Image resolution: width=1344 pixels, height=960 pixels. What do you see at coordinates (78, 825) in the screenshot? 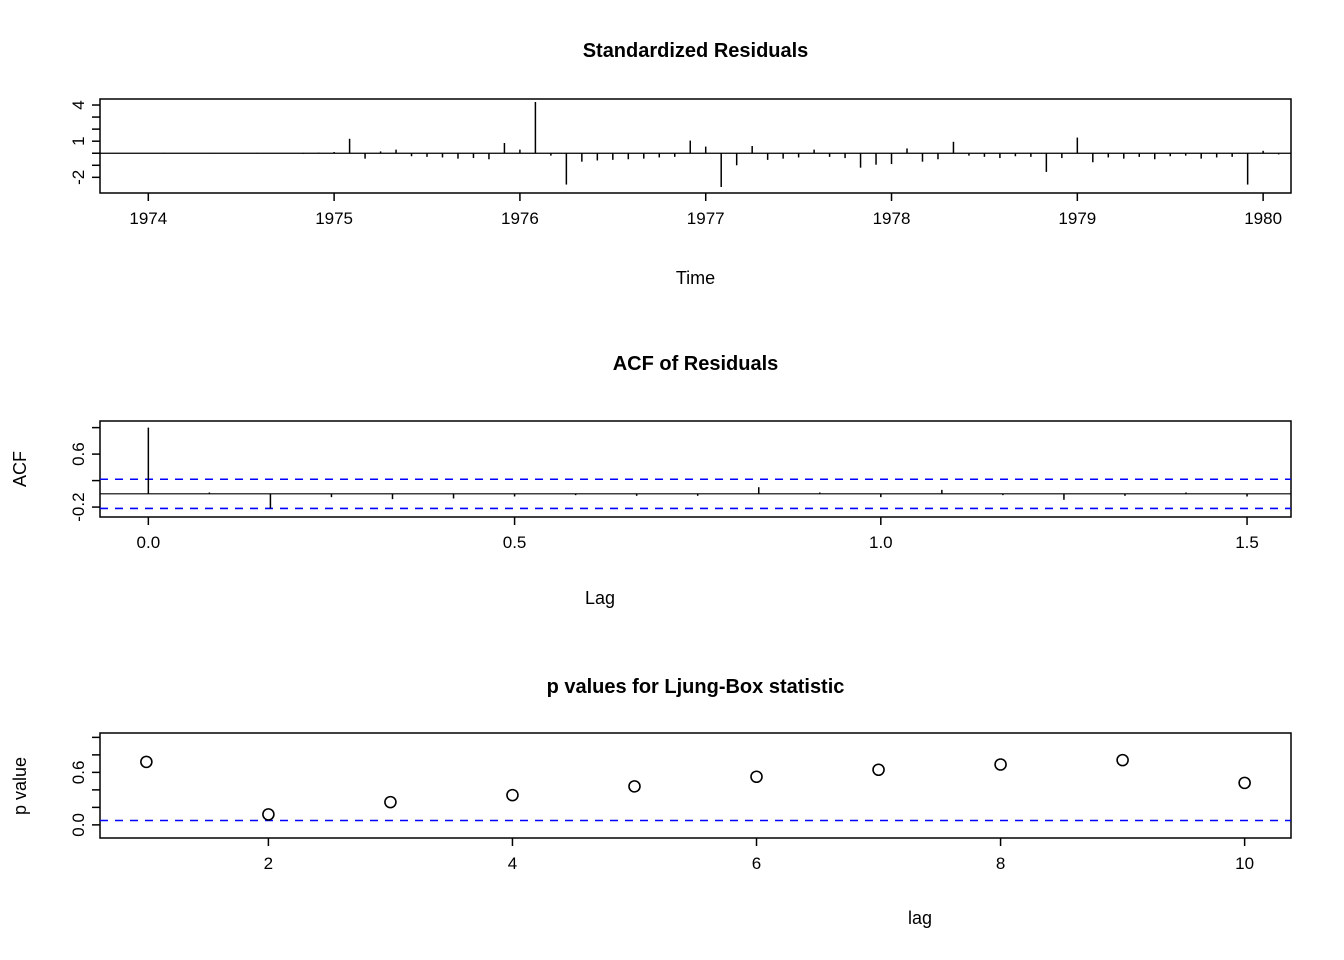
I see `y-tick-label: 0.0` at bounding box center [78, 825].